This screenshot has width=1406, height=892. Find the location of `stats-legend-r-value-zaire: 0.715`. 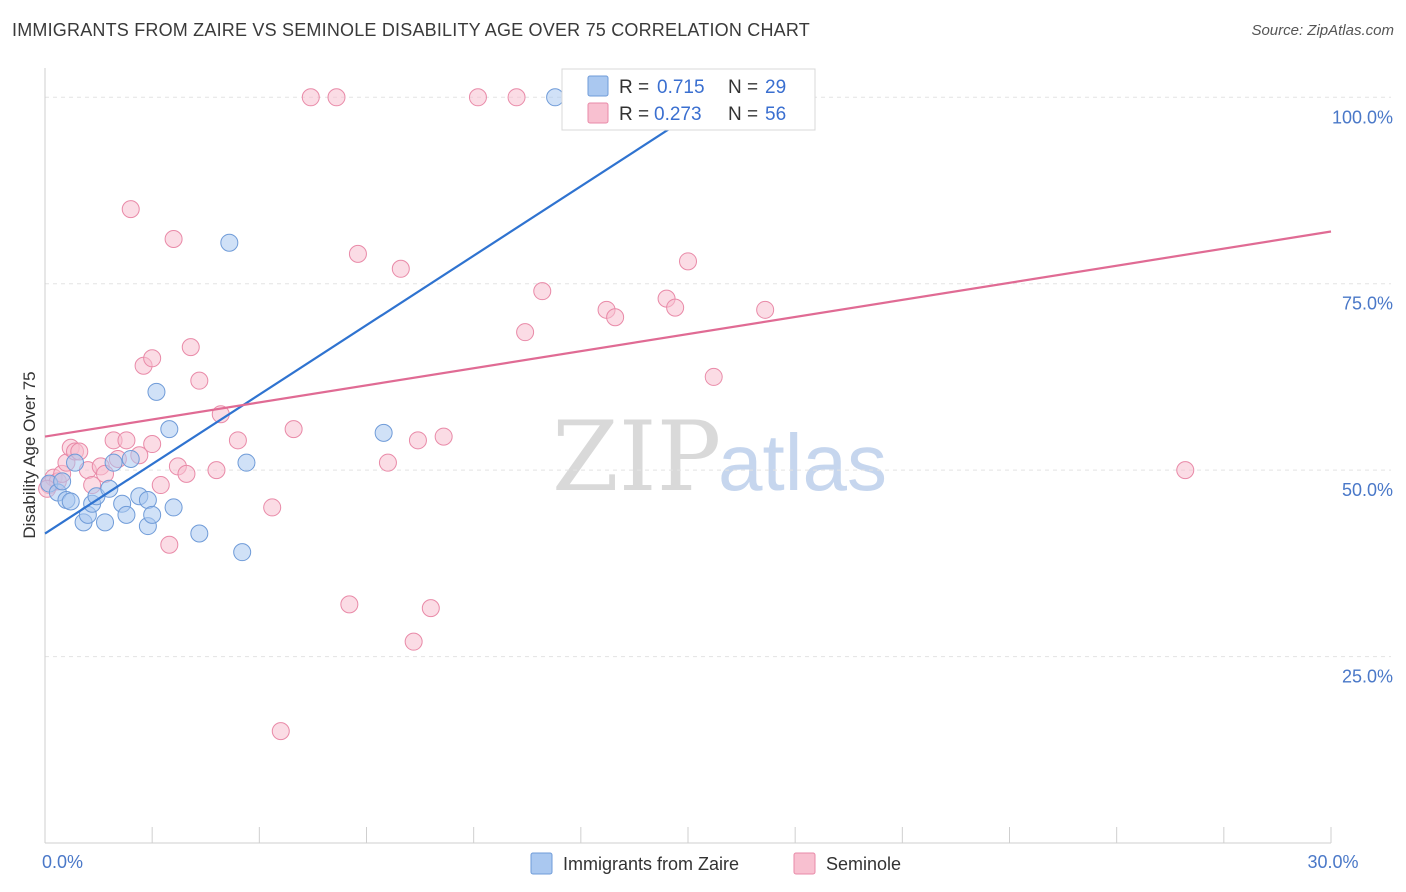

stats-legend-r-value-zaire: 0.715 is located at coordinates (681, 87).